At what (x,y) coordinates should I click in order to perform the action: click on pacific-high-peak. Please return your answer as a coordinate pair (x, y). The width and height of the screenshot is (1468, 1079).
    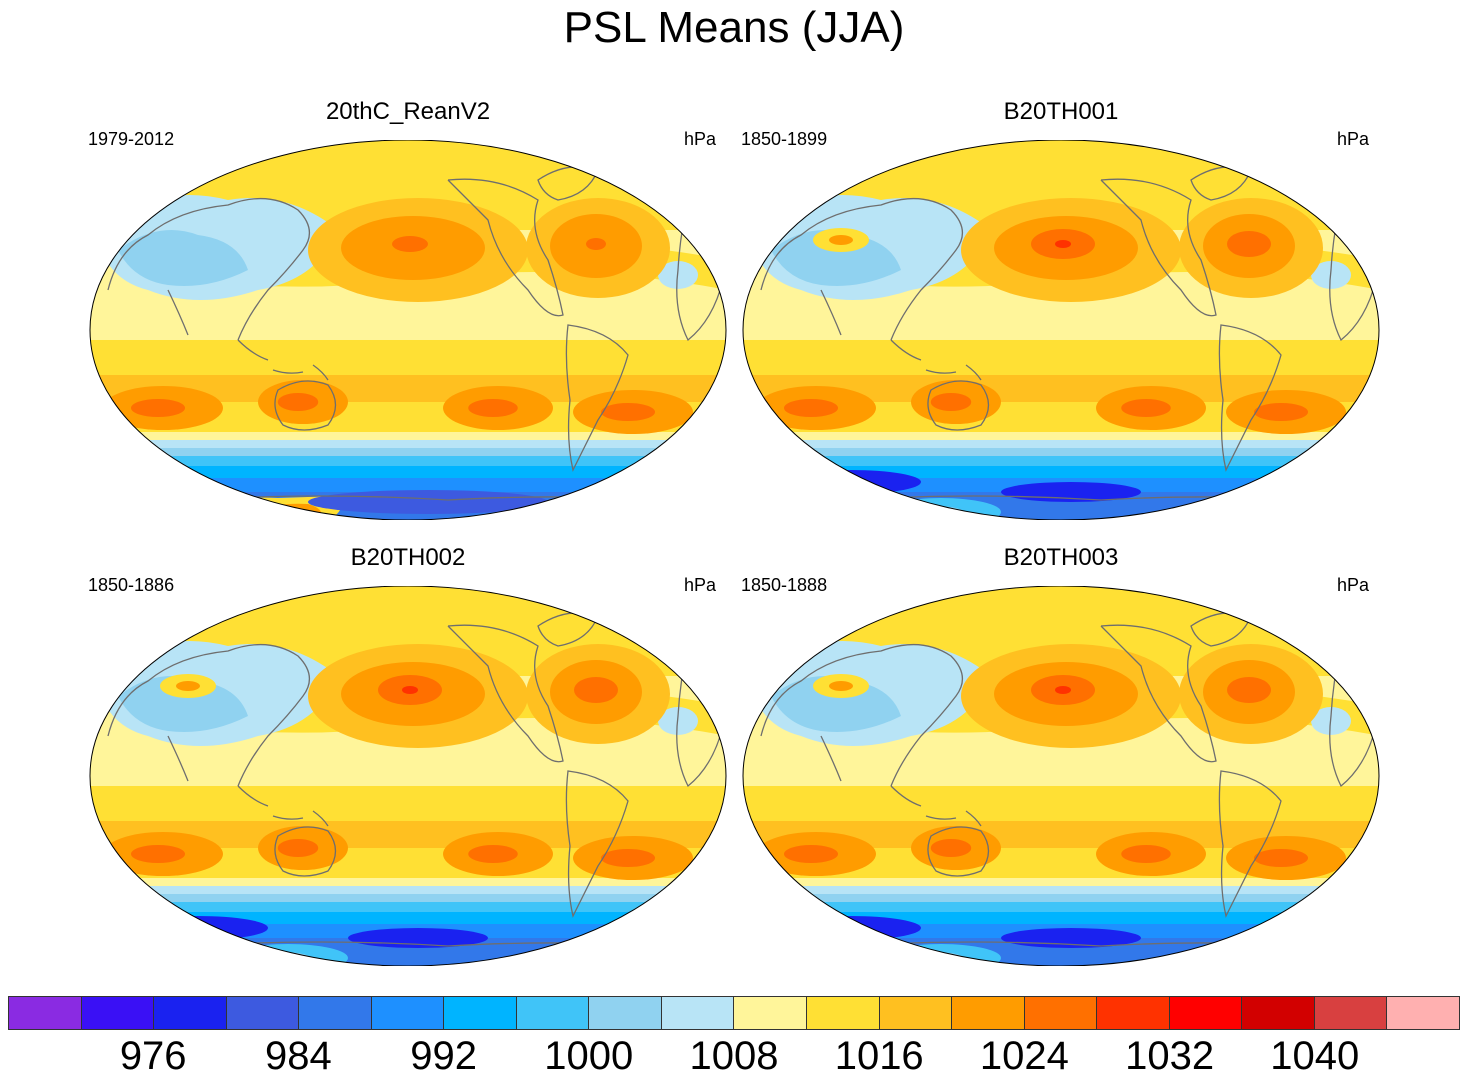
    Looking at the image, I should click on (1063, 244).